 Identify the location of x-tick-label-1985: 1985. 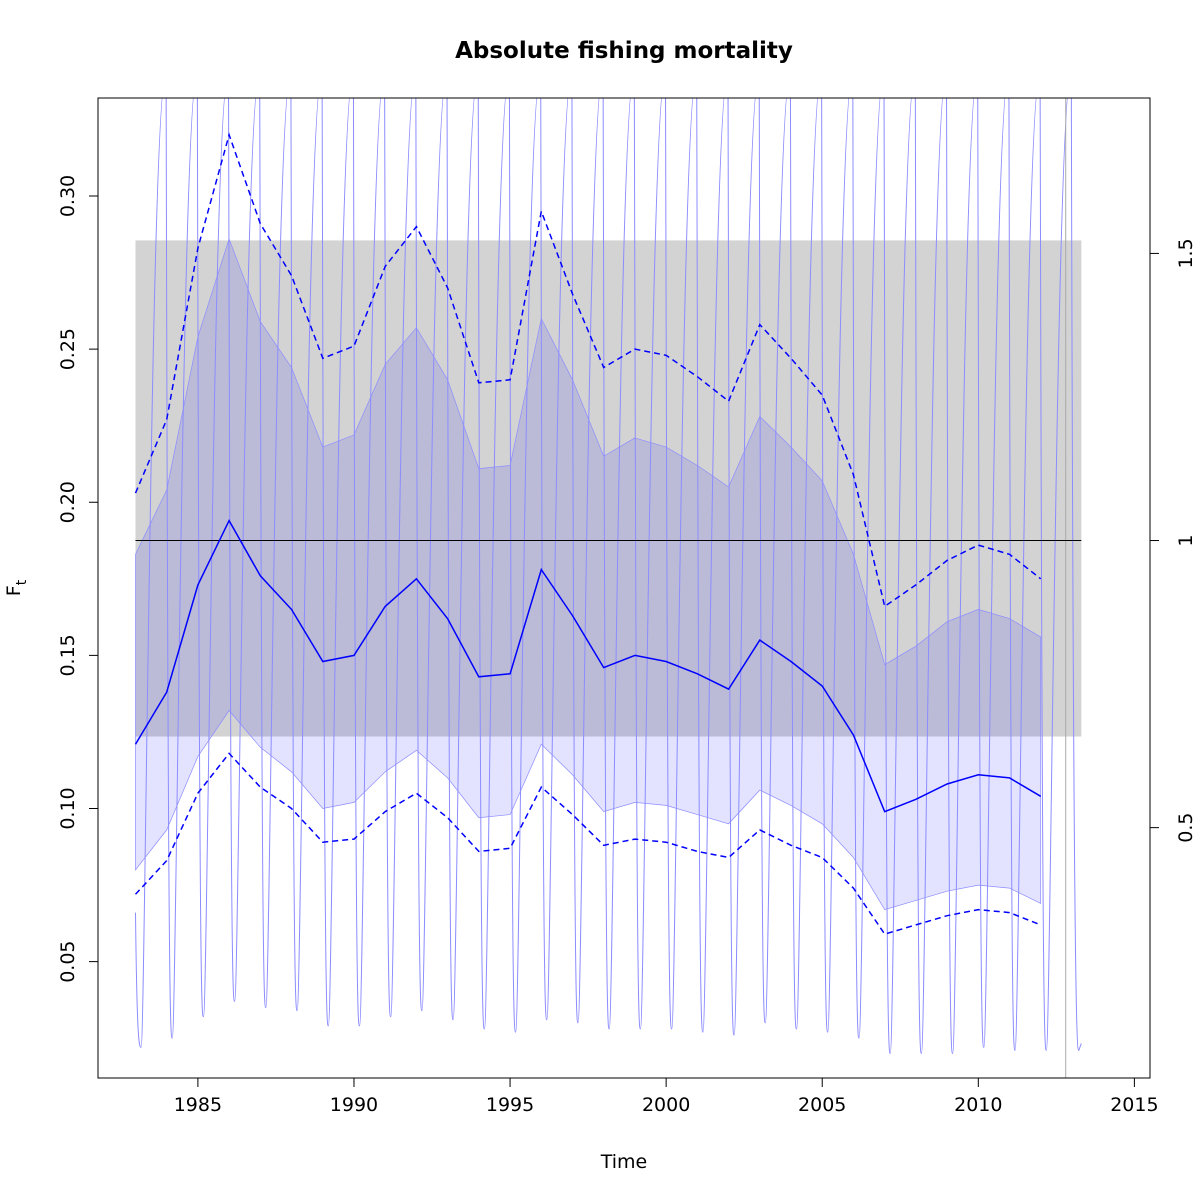
(198, 1105).